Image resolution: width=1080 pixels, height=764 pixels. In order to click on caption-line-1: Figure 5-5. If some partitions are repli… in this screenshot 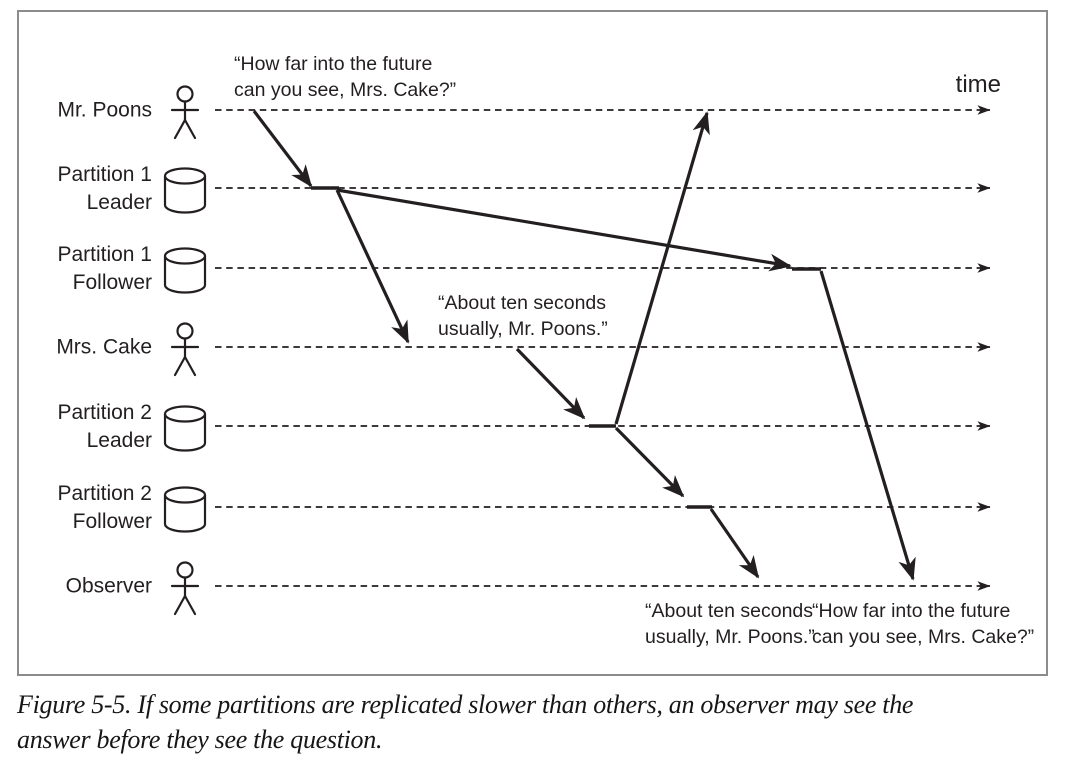, I will do `click(465, 704)`.